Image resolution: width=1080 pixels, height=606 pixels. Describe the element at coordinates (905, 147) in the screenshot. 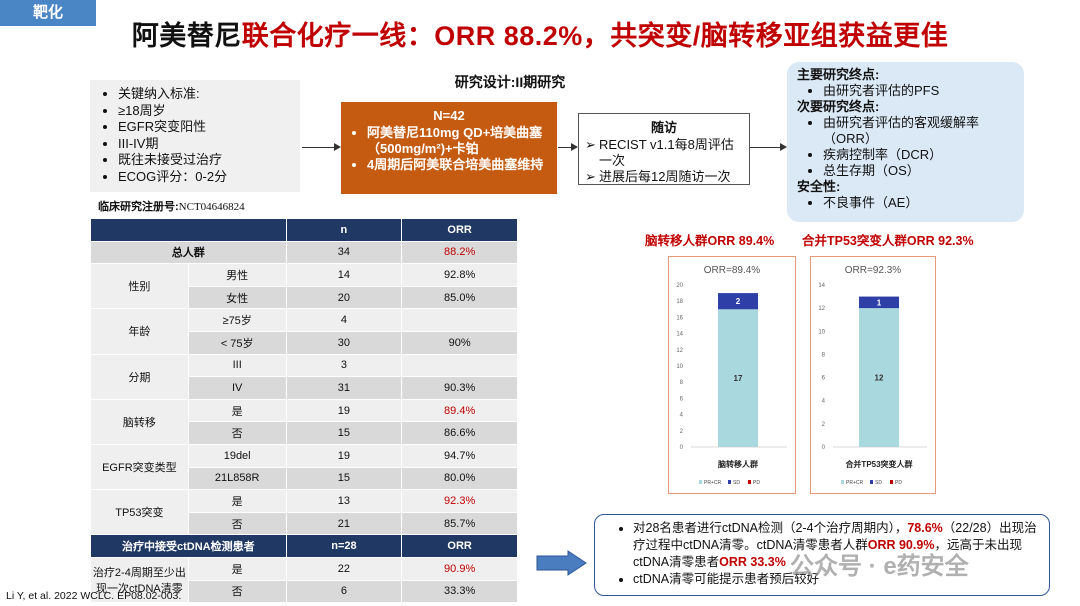

I see `secondary-endpoint-list: 由研究者评估的客观缓解率（ORR）疾病控制率（DCR）总生存期（OS）` at that location.